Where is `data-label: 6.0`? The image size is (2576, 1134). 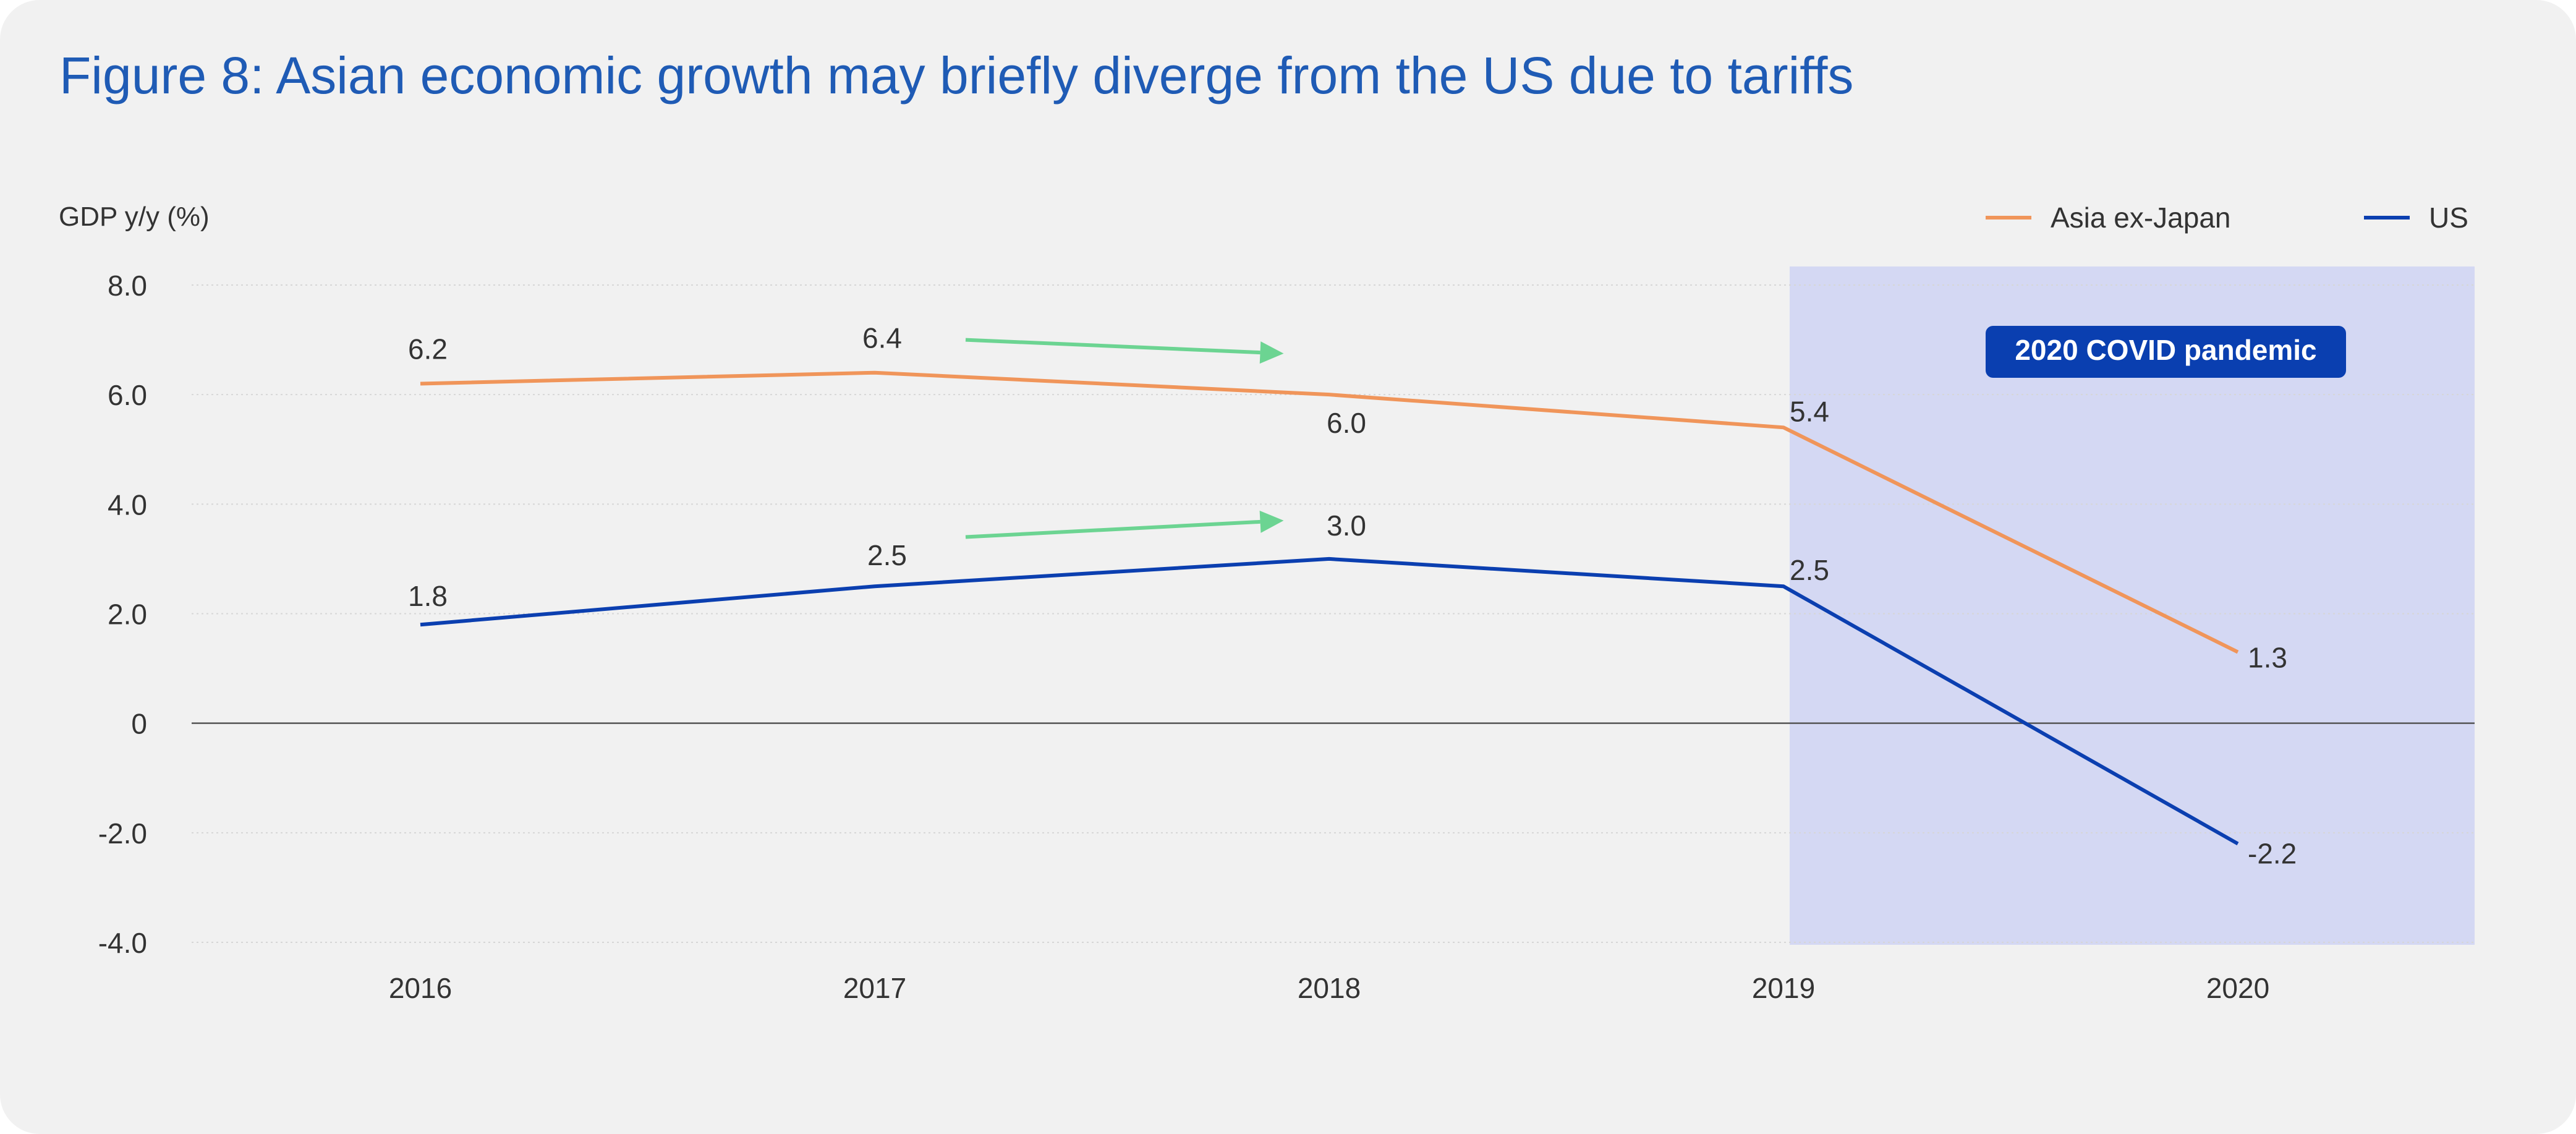 data-label: 6.0 is located at coordinates (1346, 423).